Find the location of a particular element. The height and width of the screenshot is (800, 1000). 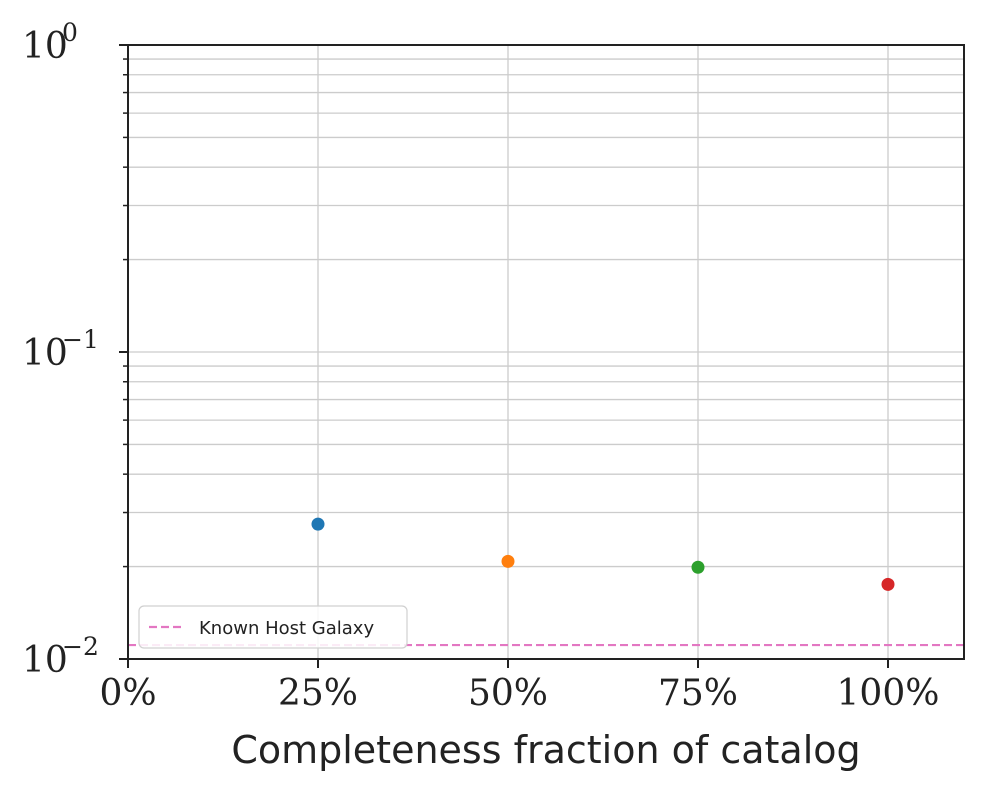

legend: Known Host Galaxy is located at coordinates (273, 627).